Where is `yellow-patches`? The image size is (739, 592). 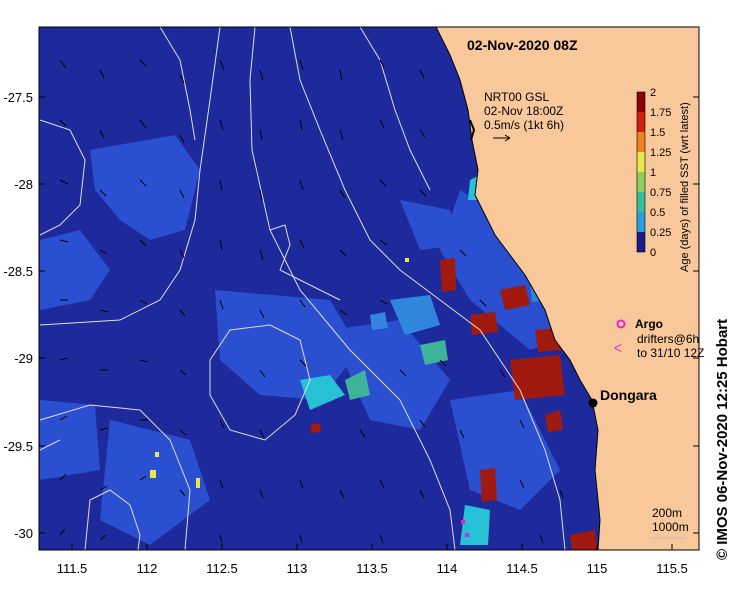 yellow-patches is located at coordinates (279, 373).